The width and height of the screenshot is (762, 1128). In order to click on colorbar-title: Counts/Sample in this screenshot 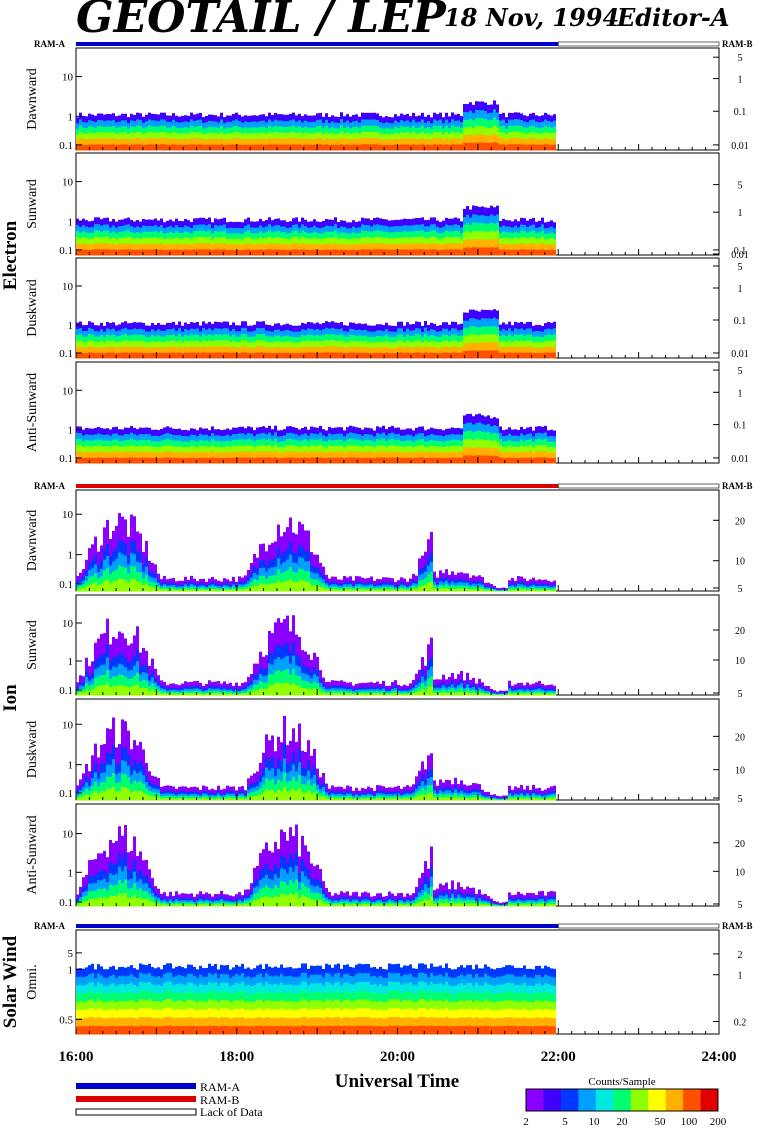, I will do `click(621, 1082)`.